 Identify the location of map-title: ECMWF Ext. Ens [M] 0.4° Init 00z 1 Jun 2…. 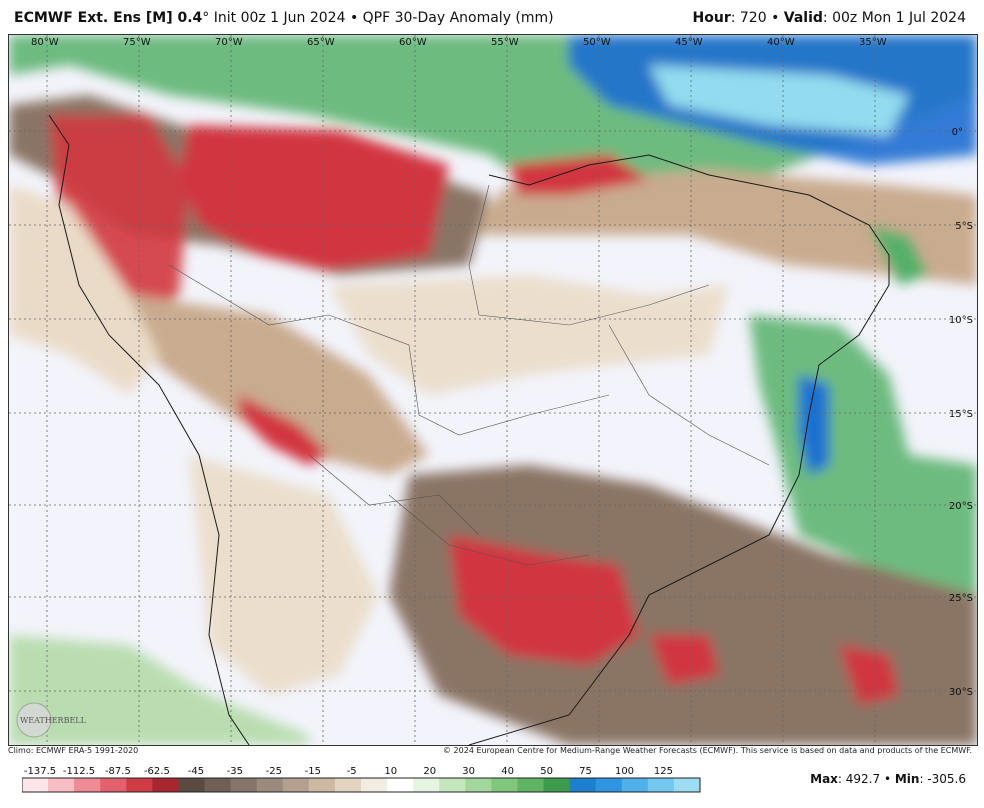
(284, 18).